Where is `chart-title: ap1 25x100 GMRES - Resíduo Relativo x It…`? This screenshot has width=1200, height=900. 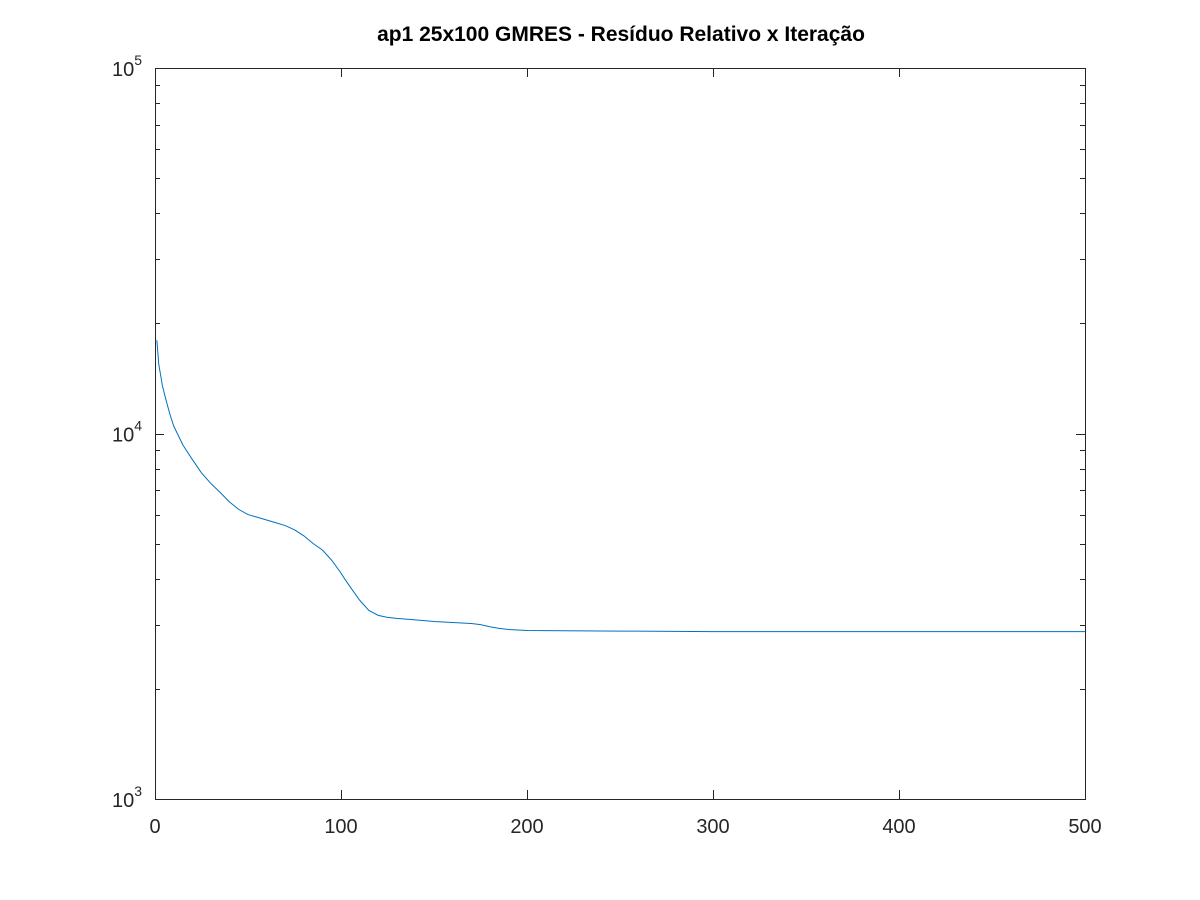
chart-title: ap1 25x100 GMRES - Resíduo Relativo x It… is located at coordinates (621, 34).